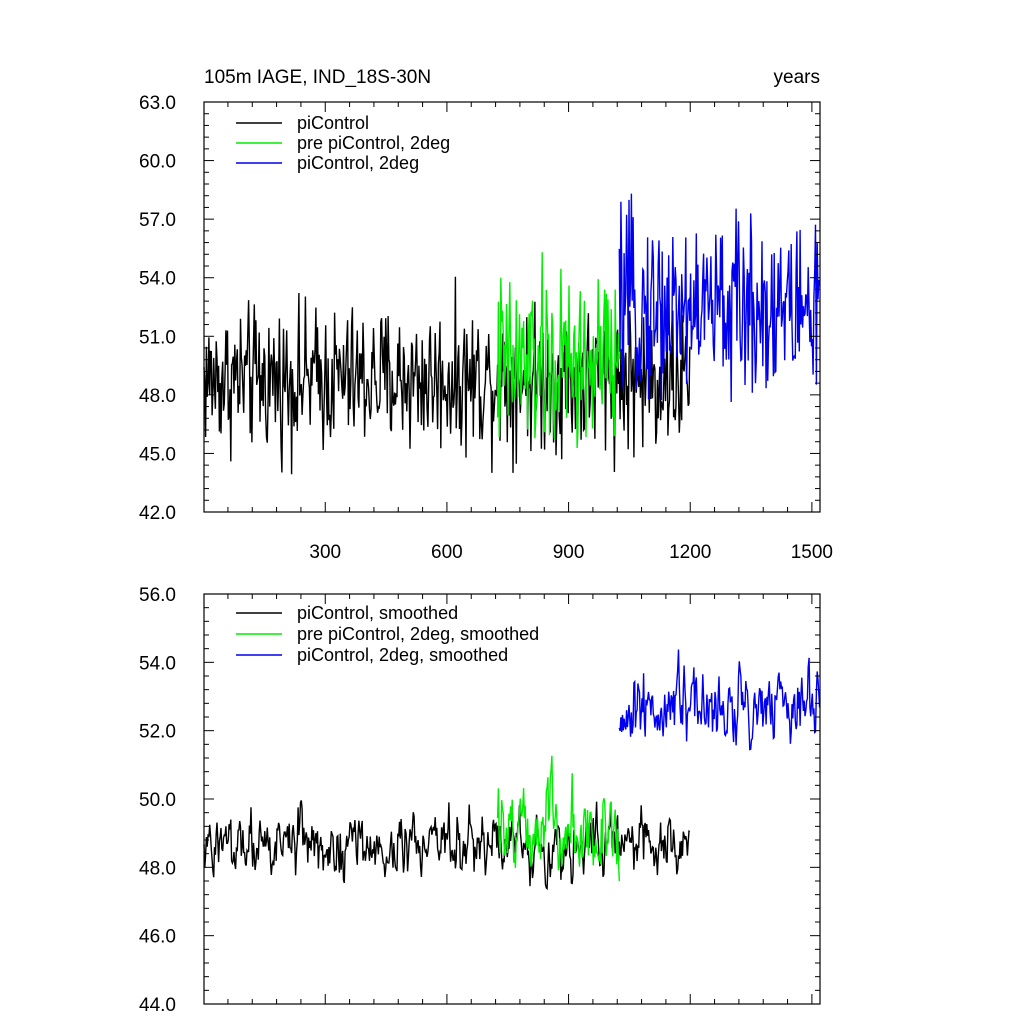 The image size is (1024, 1029). I want to click on x-tick-label: 300, so click(325, 552).